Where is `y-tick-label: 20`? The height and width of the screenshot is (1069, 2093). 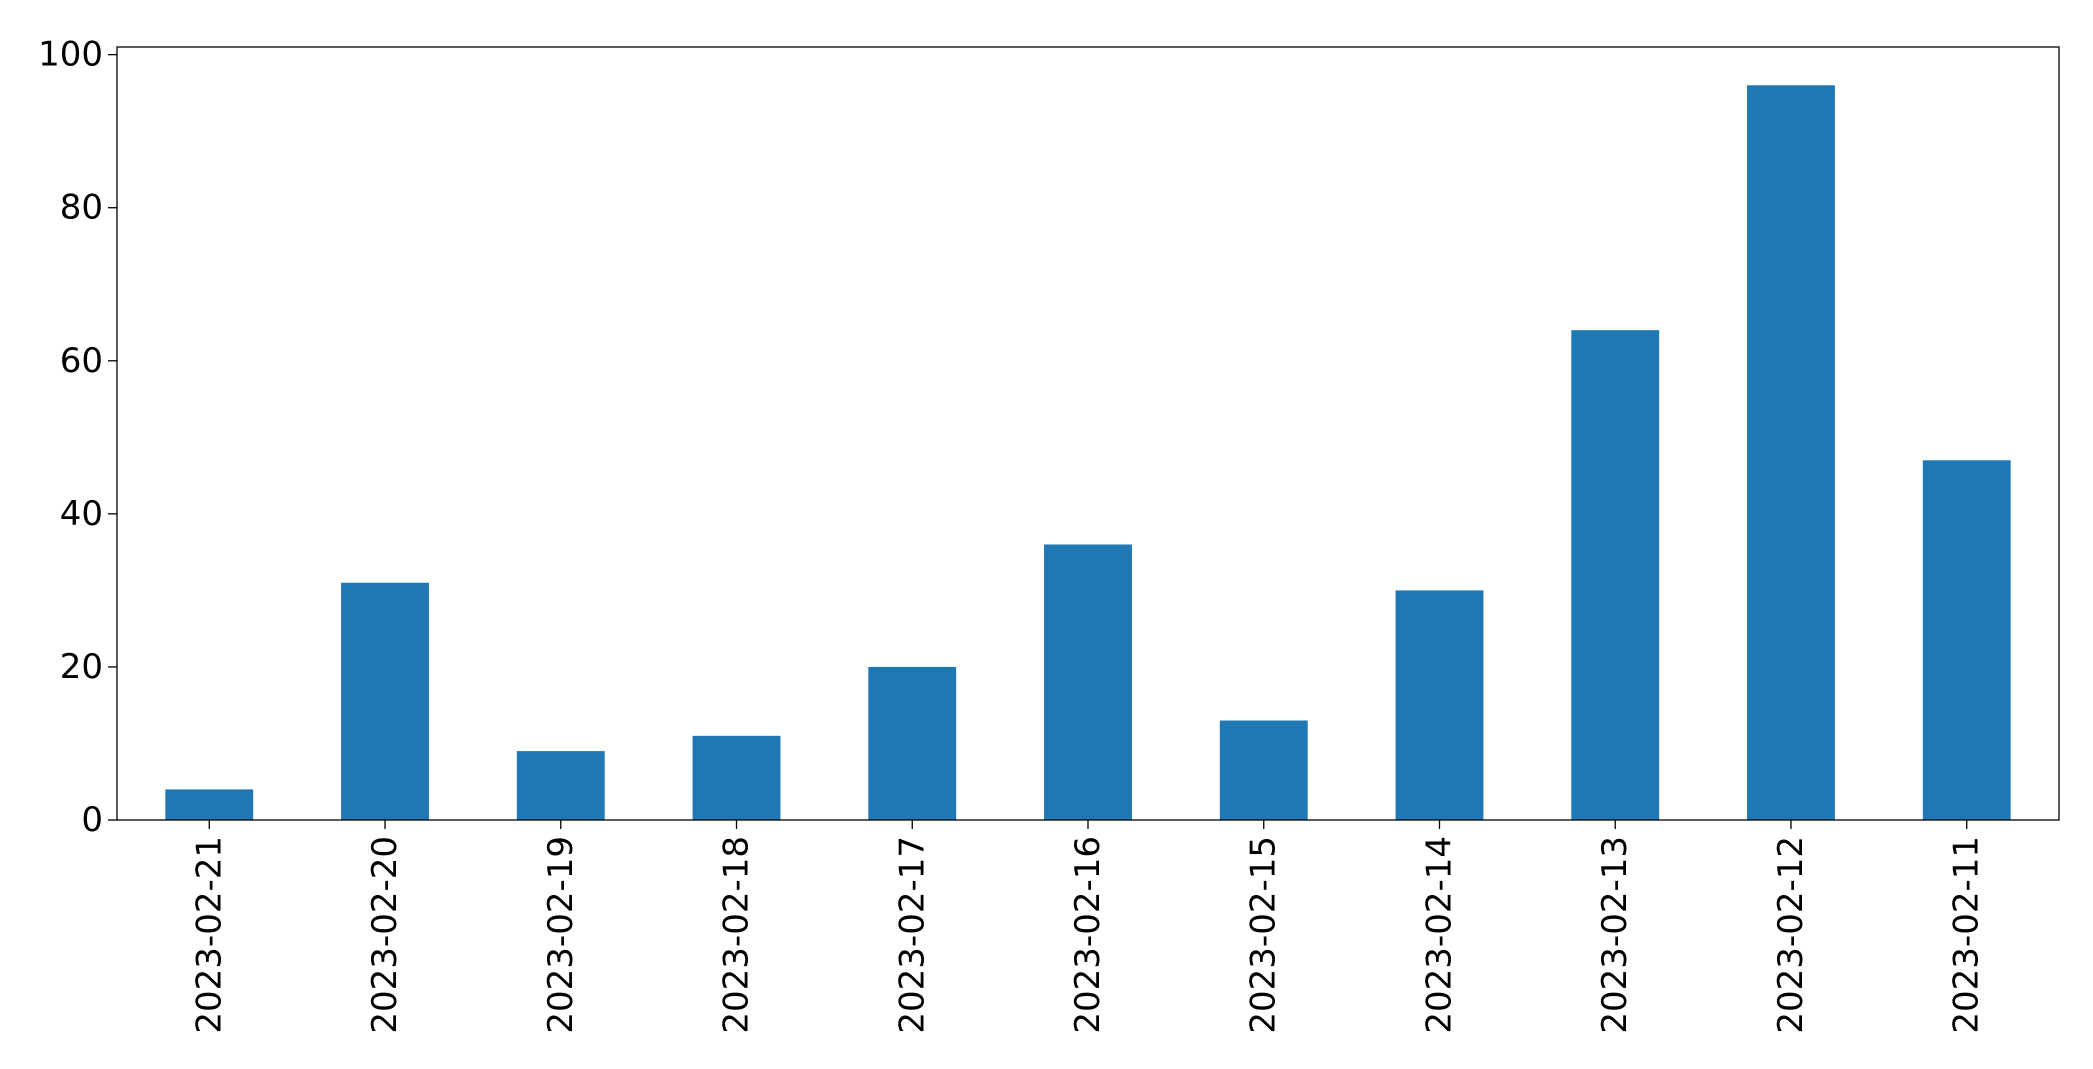 y-tick-label: 20 is located at coordinates (81, 667).